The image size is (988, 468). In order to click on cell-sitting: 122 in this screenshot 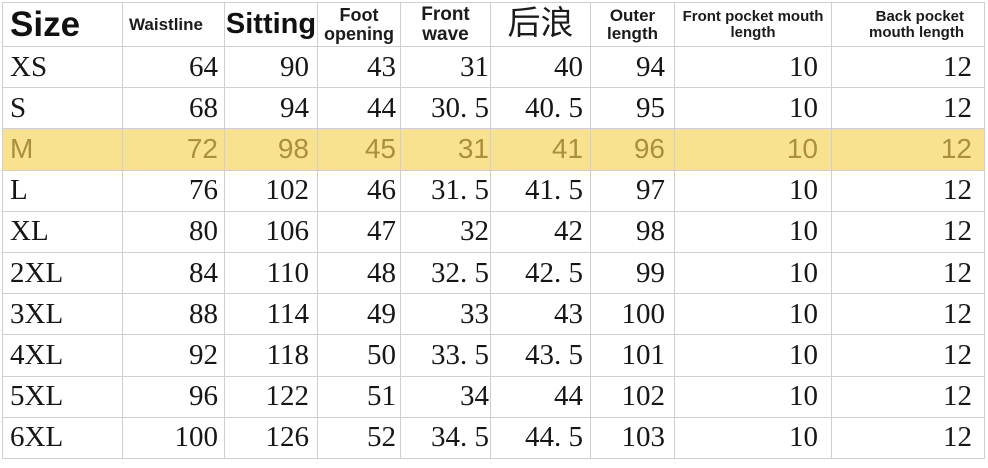, I will do `click(271, 396)`.